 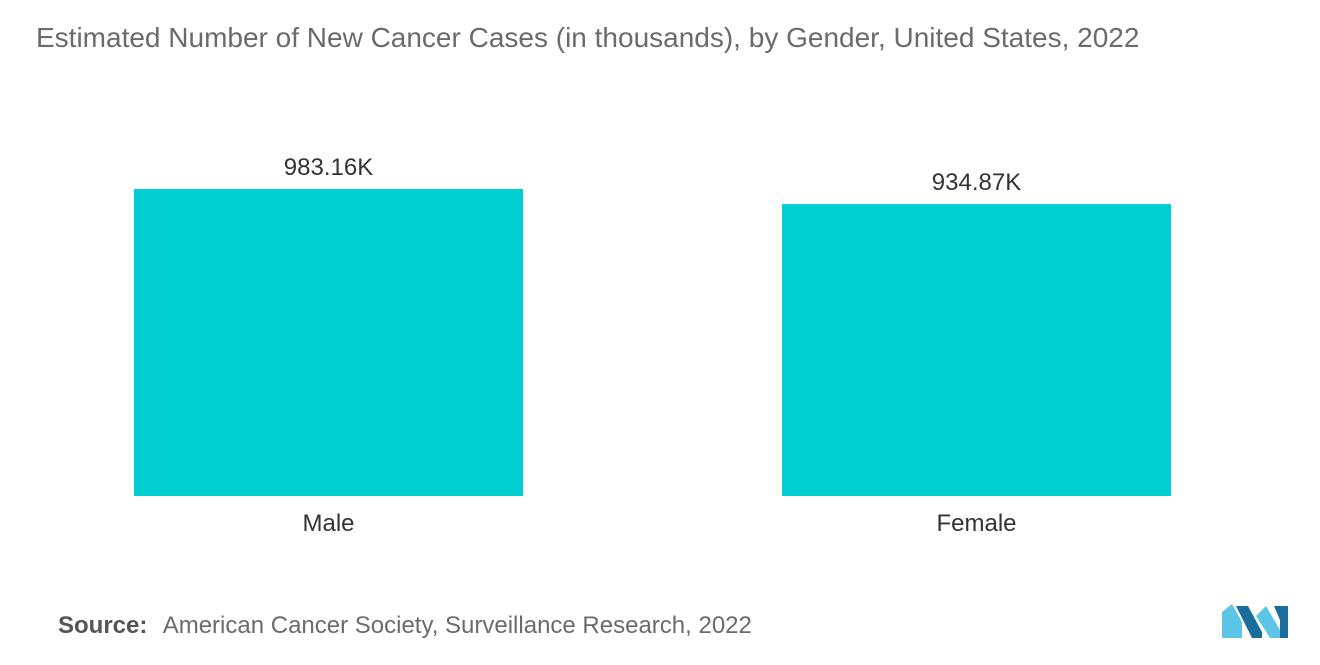 I want to click on brand-logo, so click(x=1255, y=621).